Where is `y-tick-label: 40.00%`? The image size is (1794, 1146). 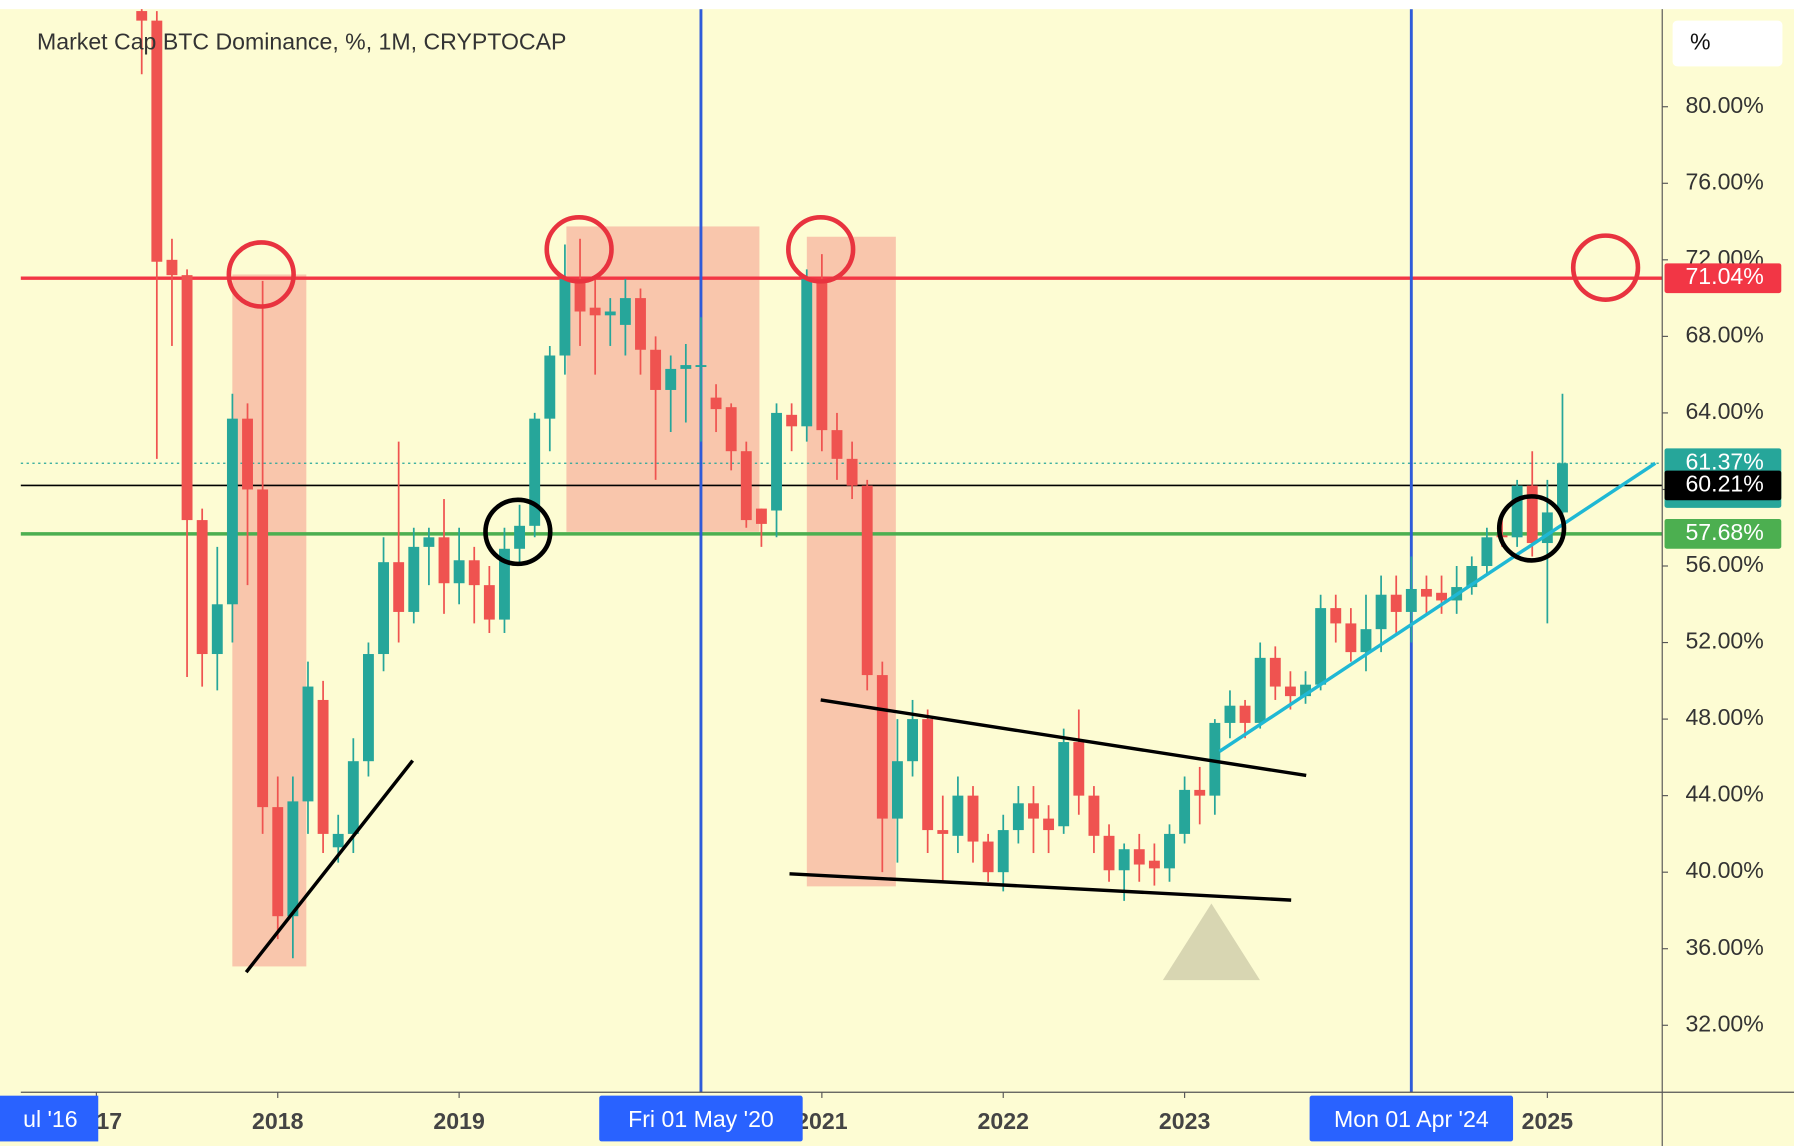
y-tick-label: 40.00% is located at coordinates (1724, 870).